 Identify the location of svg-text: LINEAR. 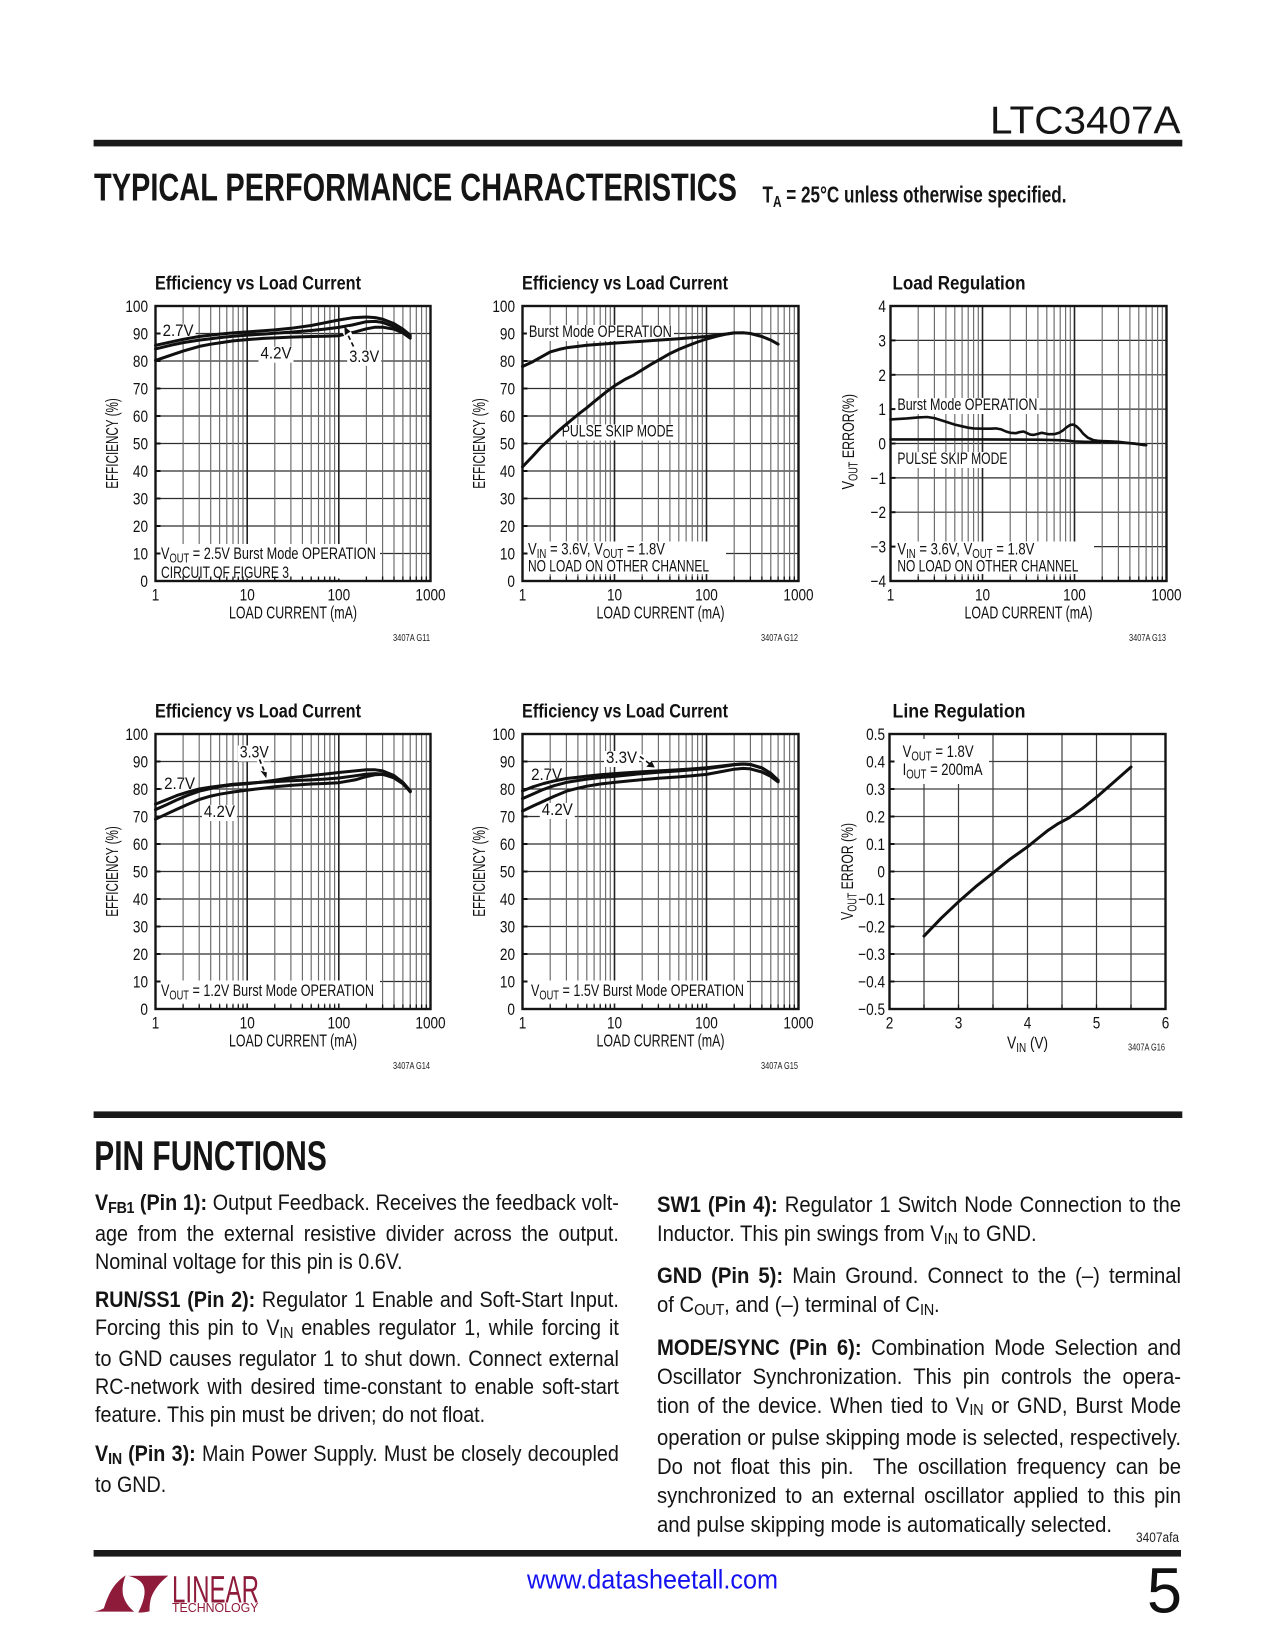
(215, 1590).